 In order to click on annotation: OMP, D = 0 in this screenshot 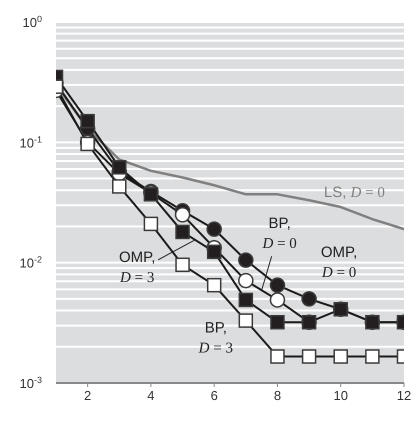, I will do `click(339, 262)`.